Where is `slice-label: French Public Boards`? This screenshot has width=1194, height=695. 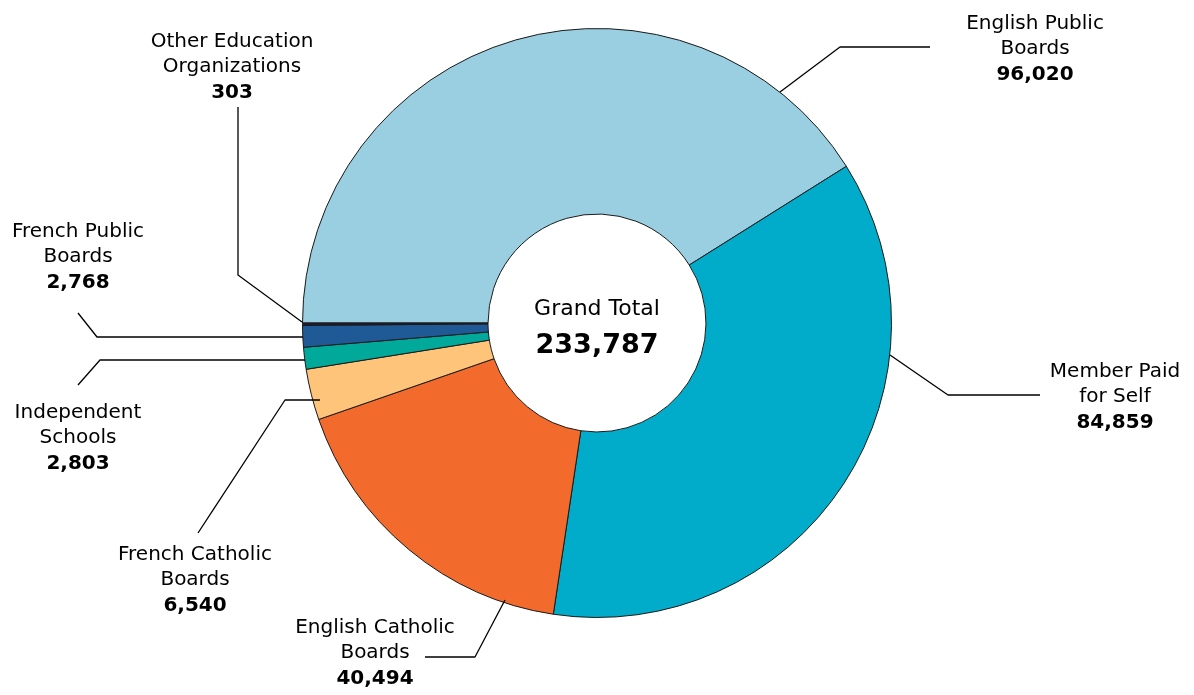 slice-label: French Public Boards is located at coordinates (78, 243).